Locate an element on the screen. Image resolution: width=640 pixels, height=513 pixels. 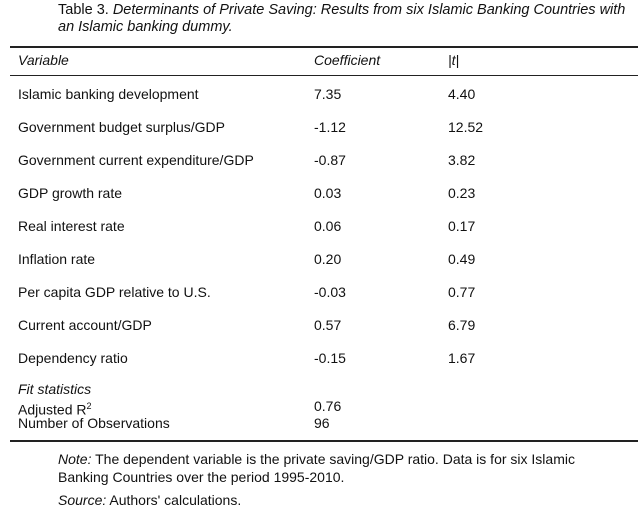
row-coefficient: -0.03 is located at coordinates (330, 292).